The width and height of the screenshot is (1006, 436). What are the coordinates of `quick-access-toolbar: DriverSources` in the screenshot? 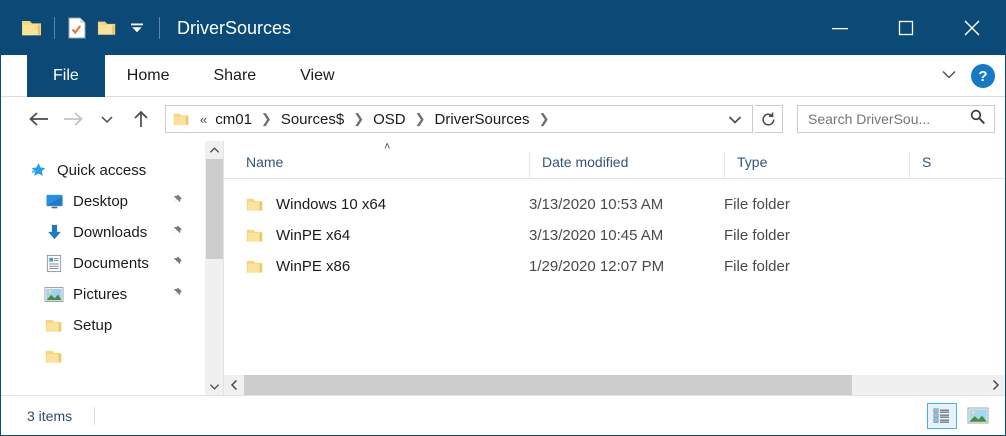 It's located at (146, 28).